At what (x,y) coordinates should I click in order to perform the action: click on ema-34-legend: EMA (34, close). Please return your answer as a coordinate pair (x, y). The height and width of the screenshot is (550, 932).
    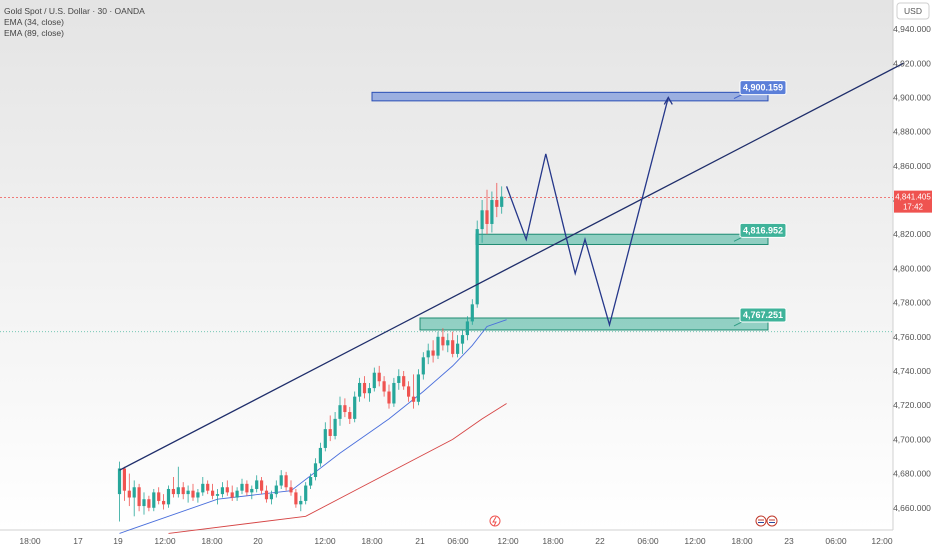
    Looking at the image, I should click on (34, 22).